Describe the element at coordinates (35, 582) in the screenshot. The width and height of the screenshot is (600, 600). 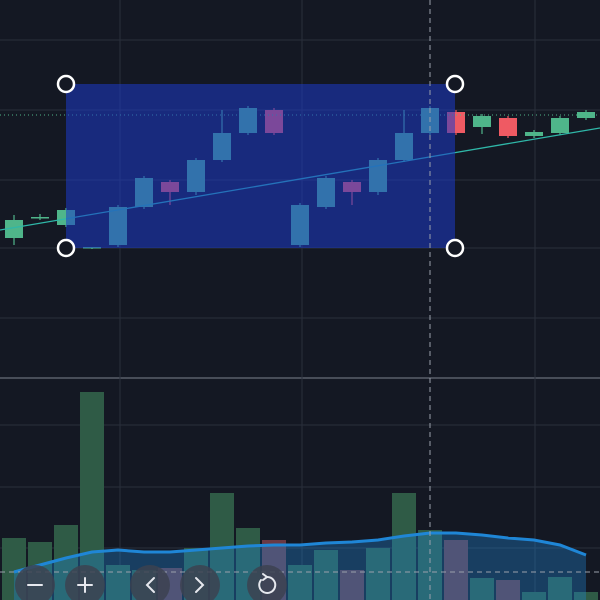
I see `zoom-out-button` at that location.